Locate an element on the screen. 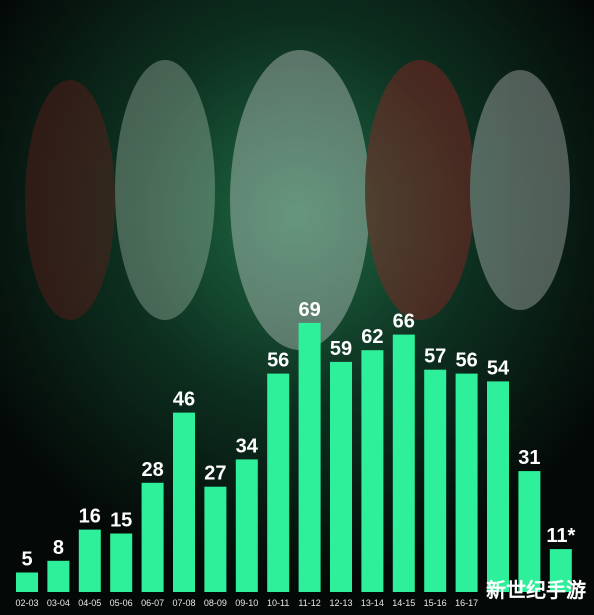 The height and width of the screenshot is (615, 594). x-tick-label: 08-09 is located at coordinates (215, 603).